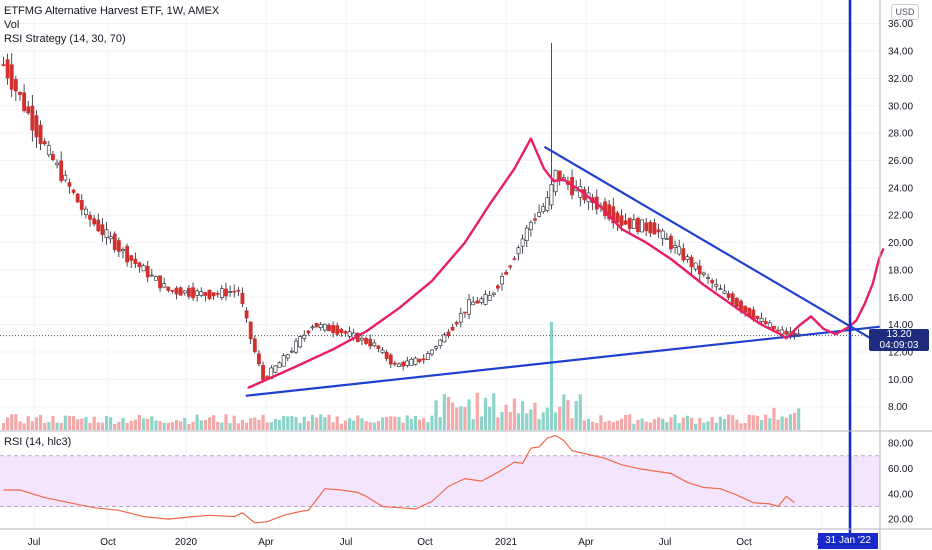 The width and height of the screenshot is (932, 550). Describe the element at coordinates (900, 520) in the screenshot. I see `rsi-tick-label: 20.00` at that location.